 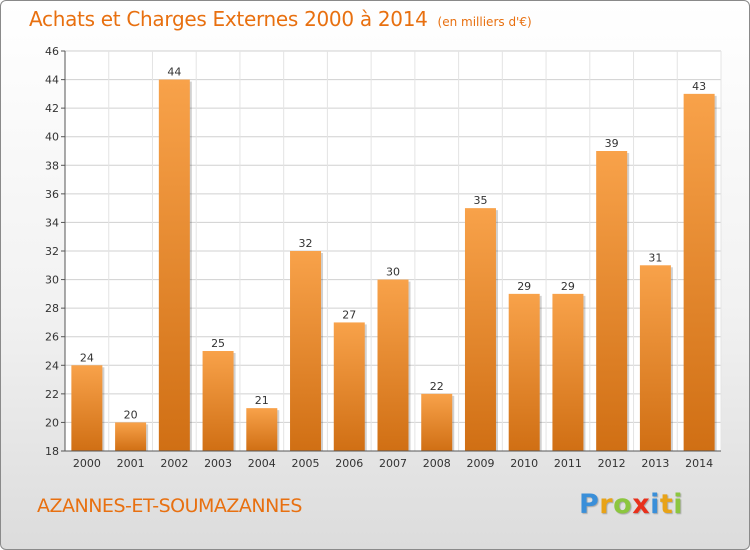 What do you see at coordinates (52, 251) in the screenshot?
I see `y-tick-label: 32` at bounding box center [52, 251].